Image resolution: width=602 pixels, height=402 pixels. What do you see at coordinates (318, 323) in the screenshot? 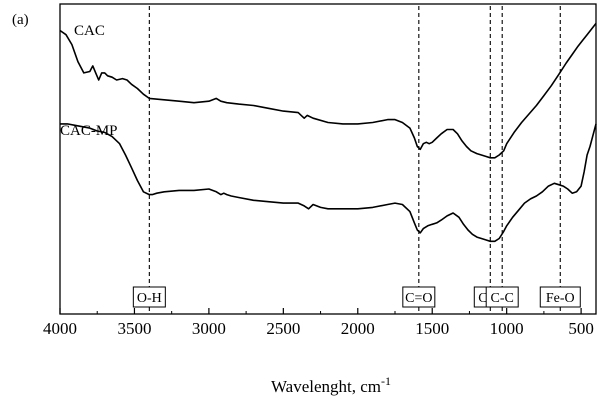
I see `x-axis-ticks: 4000 3500 3000 2500 2000 1500 1000 500` at bounding box center [318, 323].